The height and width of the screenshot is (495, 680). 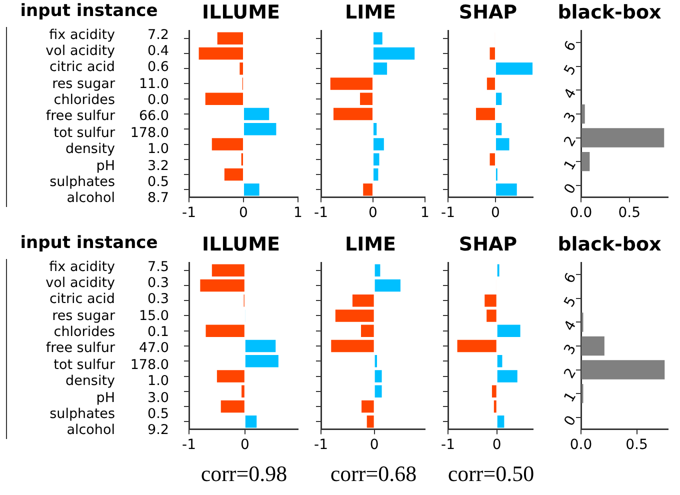 I want to click on x-tick-label: 0.0, so click(x=581, y=213).